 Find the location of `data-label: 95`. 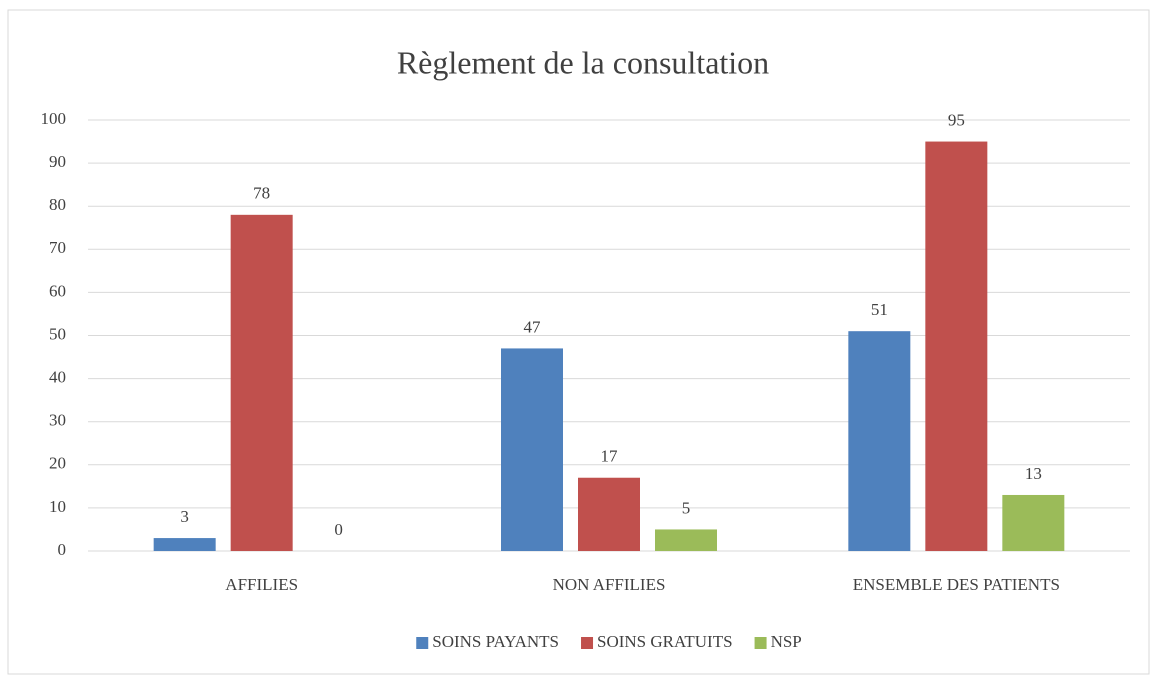

data-label: 95 is located at coordinates (956, 119).